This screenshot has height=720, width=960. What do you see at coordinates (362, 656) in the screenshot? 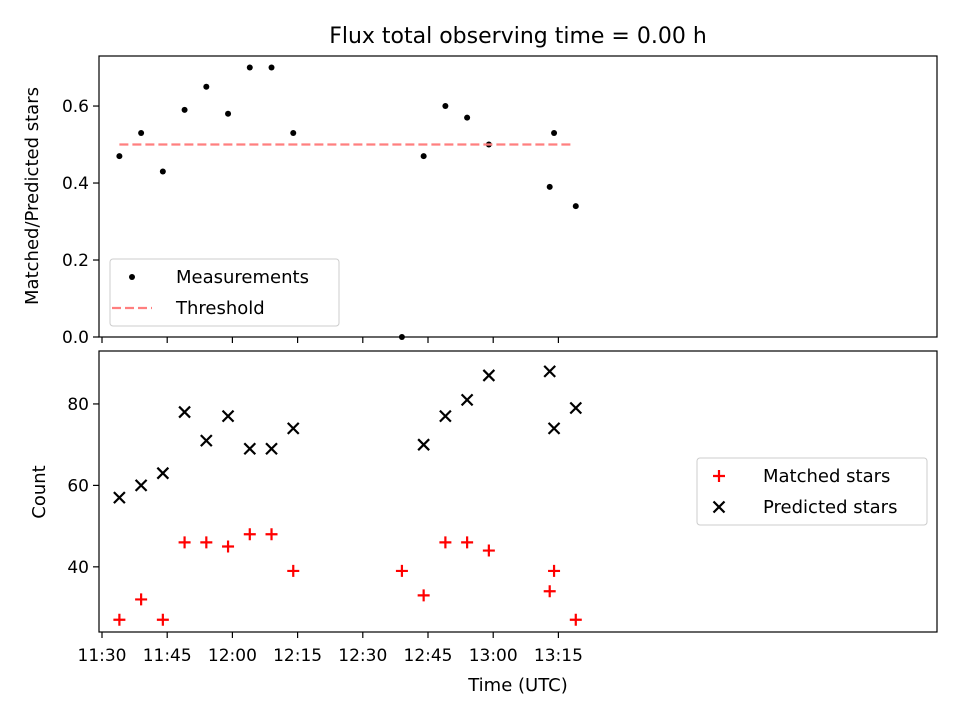
I see `x-tick-label: 12:30` at bounding box center [362, 656].